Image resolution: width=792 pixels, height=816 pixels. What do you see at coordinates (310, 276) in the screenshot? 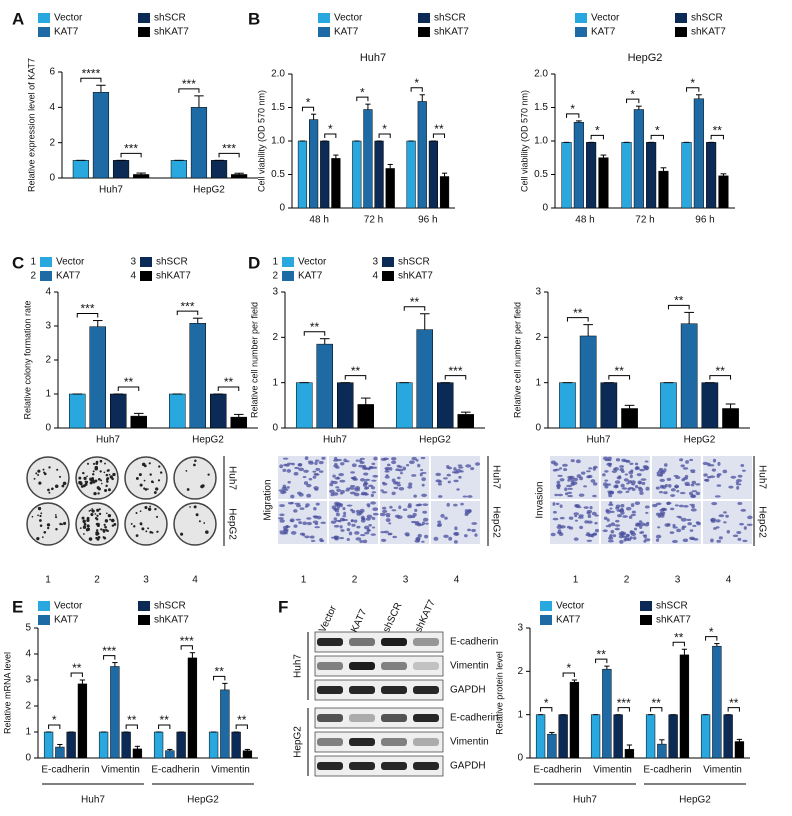
I see `legend-label: KAT7` at bounding box center [310, 276].